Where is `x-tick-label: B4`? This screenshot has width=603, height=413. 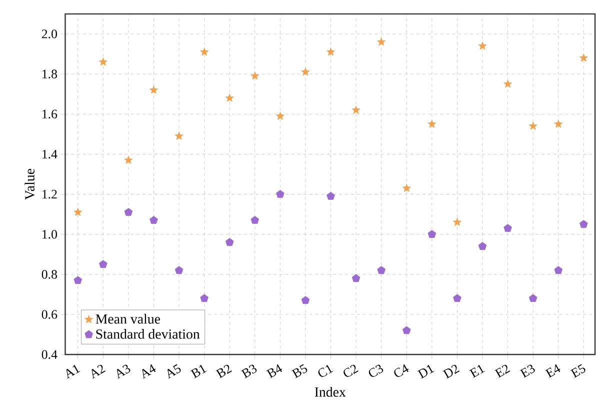 x-tick-label: B4 is located at coordinates (274, 371).